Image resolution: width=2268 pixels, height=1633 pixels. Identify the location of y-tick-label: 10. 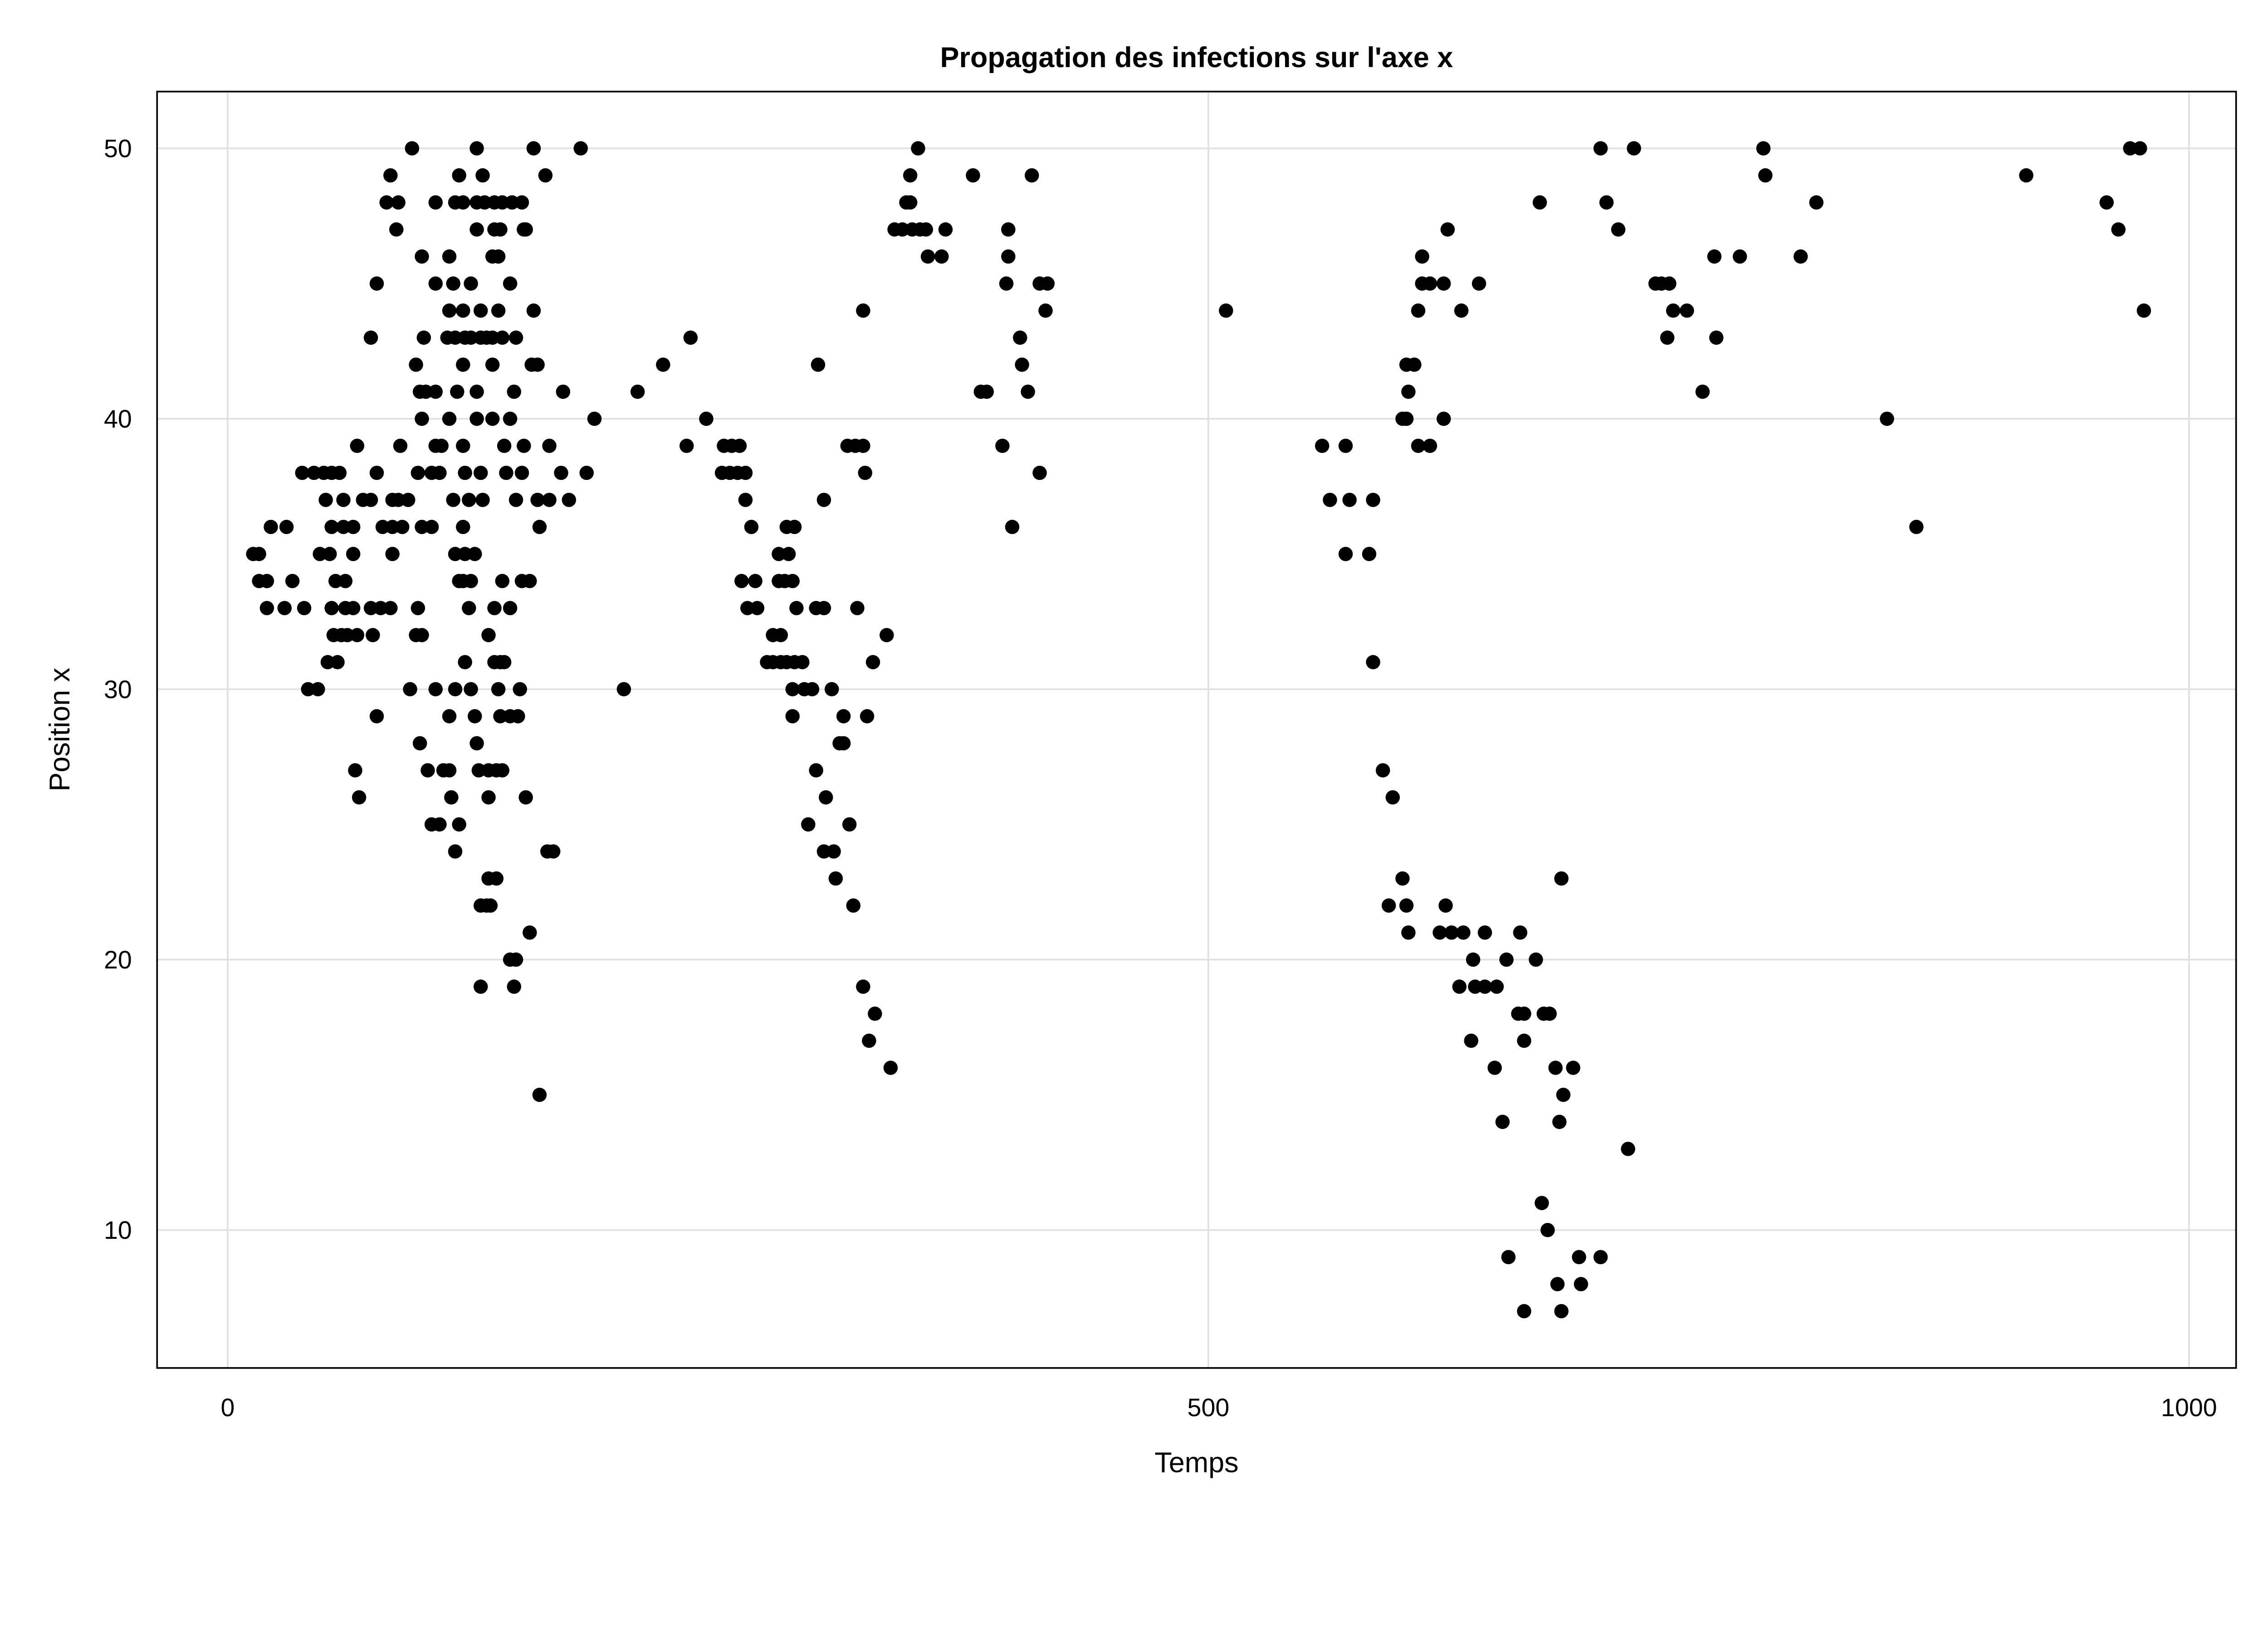
(118, 1230).